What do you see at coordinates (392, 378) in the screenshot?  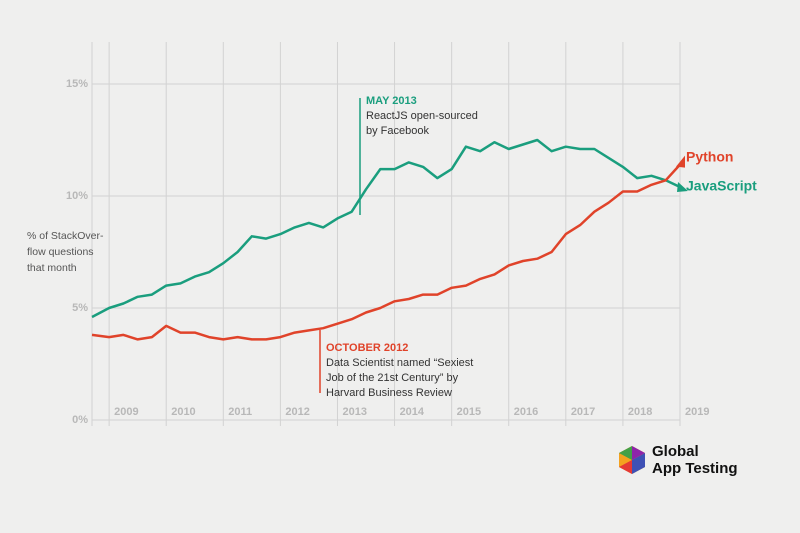 I see `annotation-text: Job of the 21st Century” by` at bounding box center [392, 378].